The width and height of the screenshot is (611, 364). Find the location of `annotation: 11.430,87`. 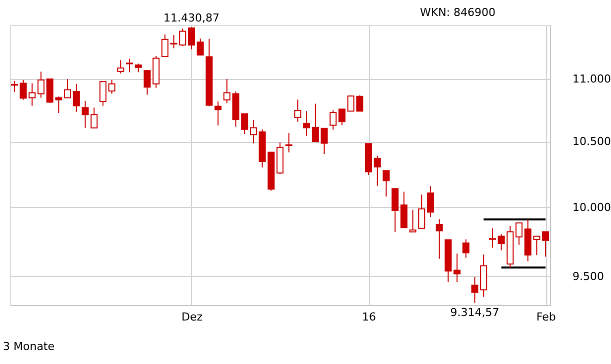

annotation: 11.430,87 is located at coordinates (191, 17).